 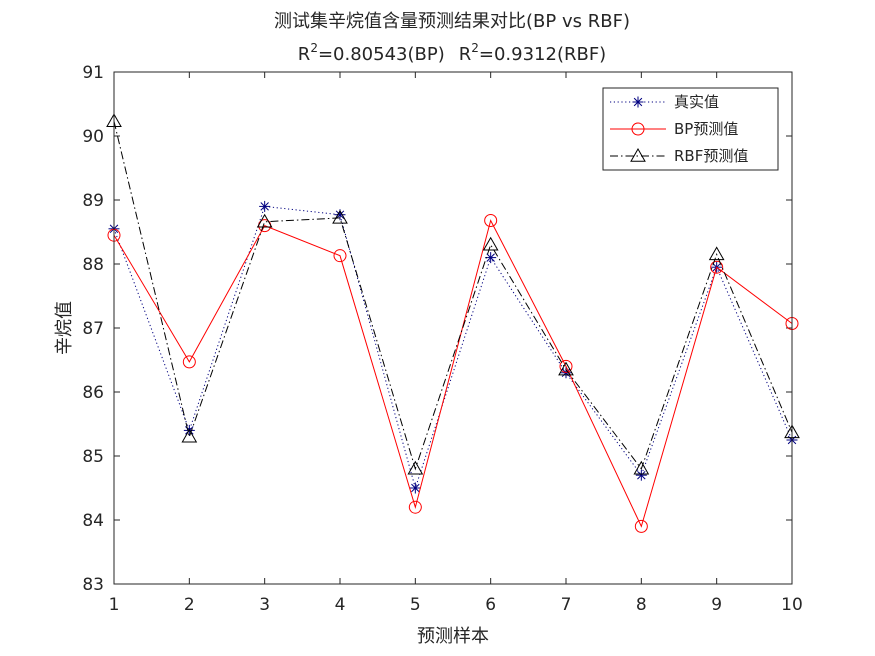 I want to click on legend-item-2: BP预测值, so click(x=674, y=129).